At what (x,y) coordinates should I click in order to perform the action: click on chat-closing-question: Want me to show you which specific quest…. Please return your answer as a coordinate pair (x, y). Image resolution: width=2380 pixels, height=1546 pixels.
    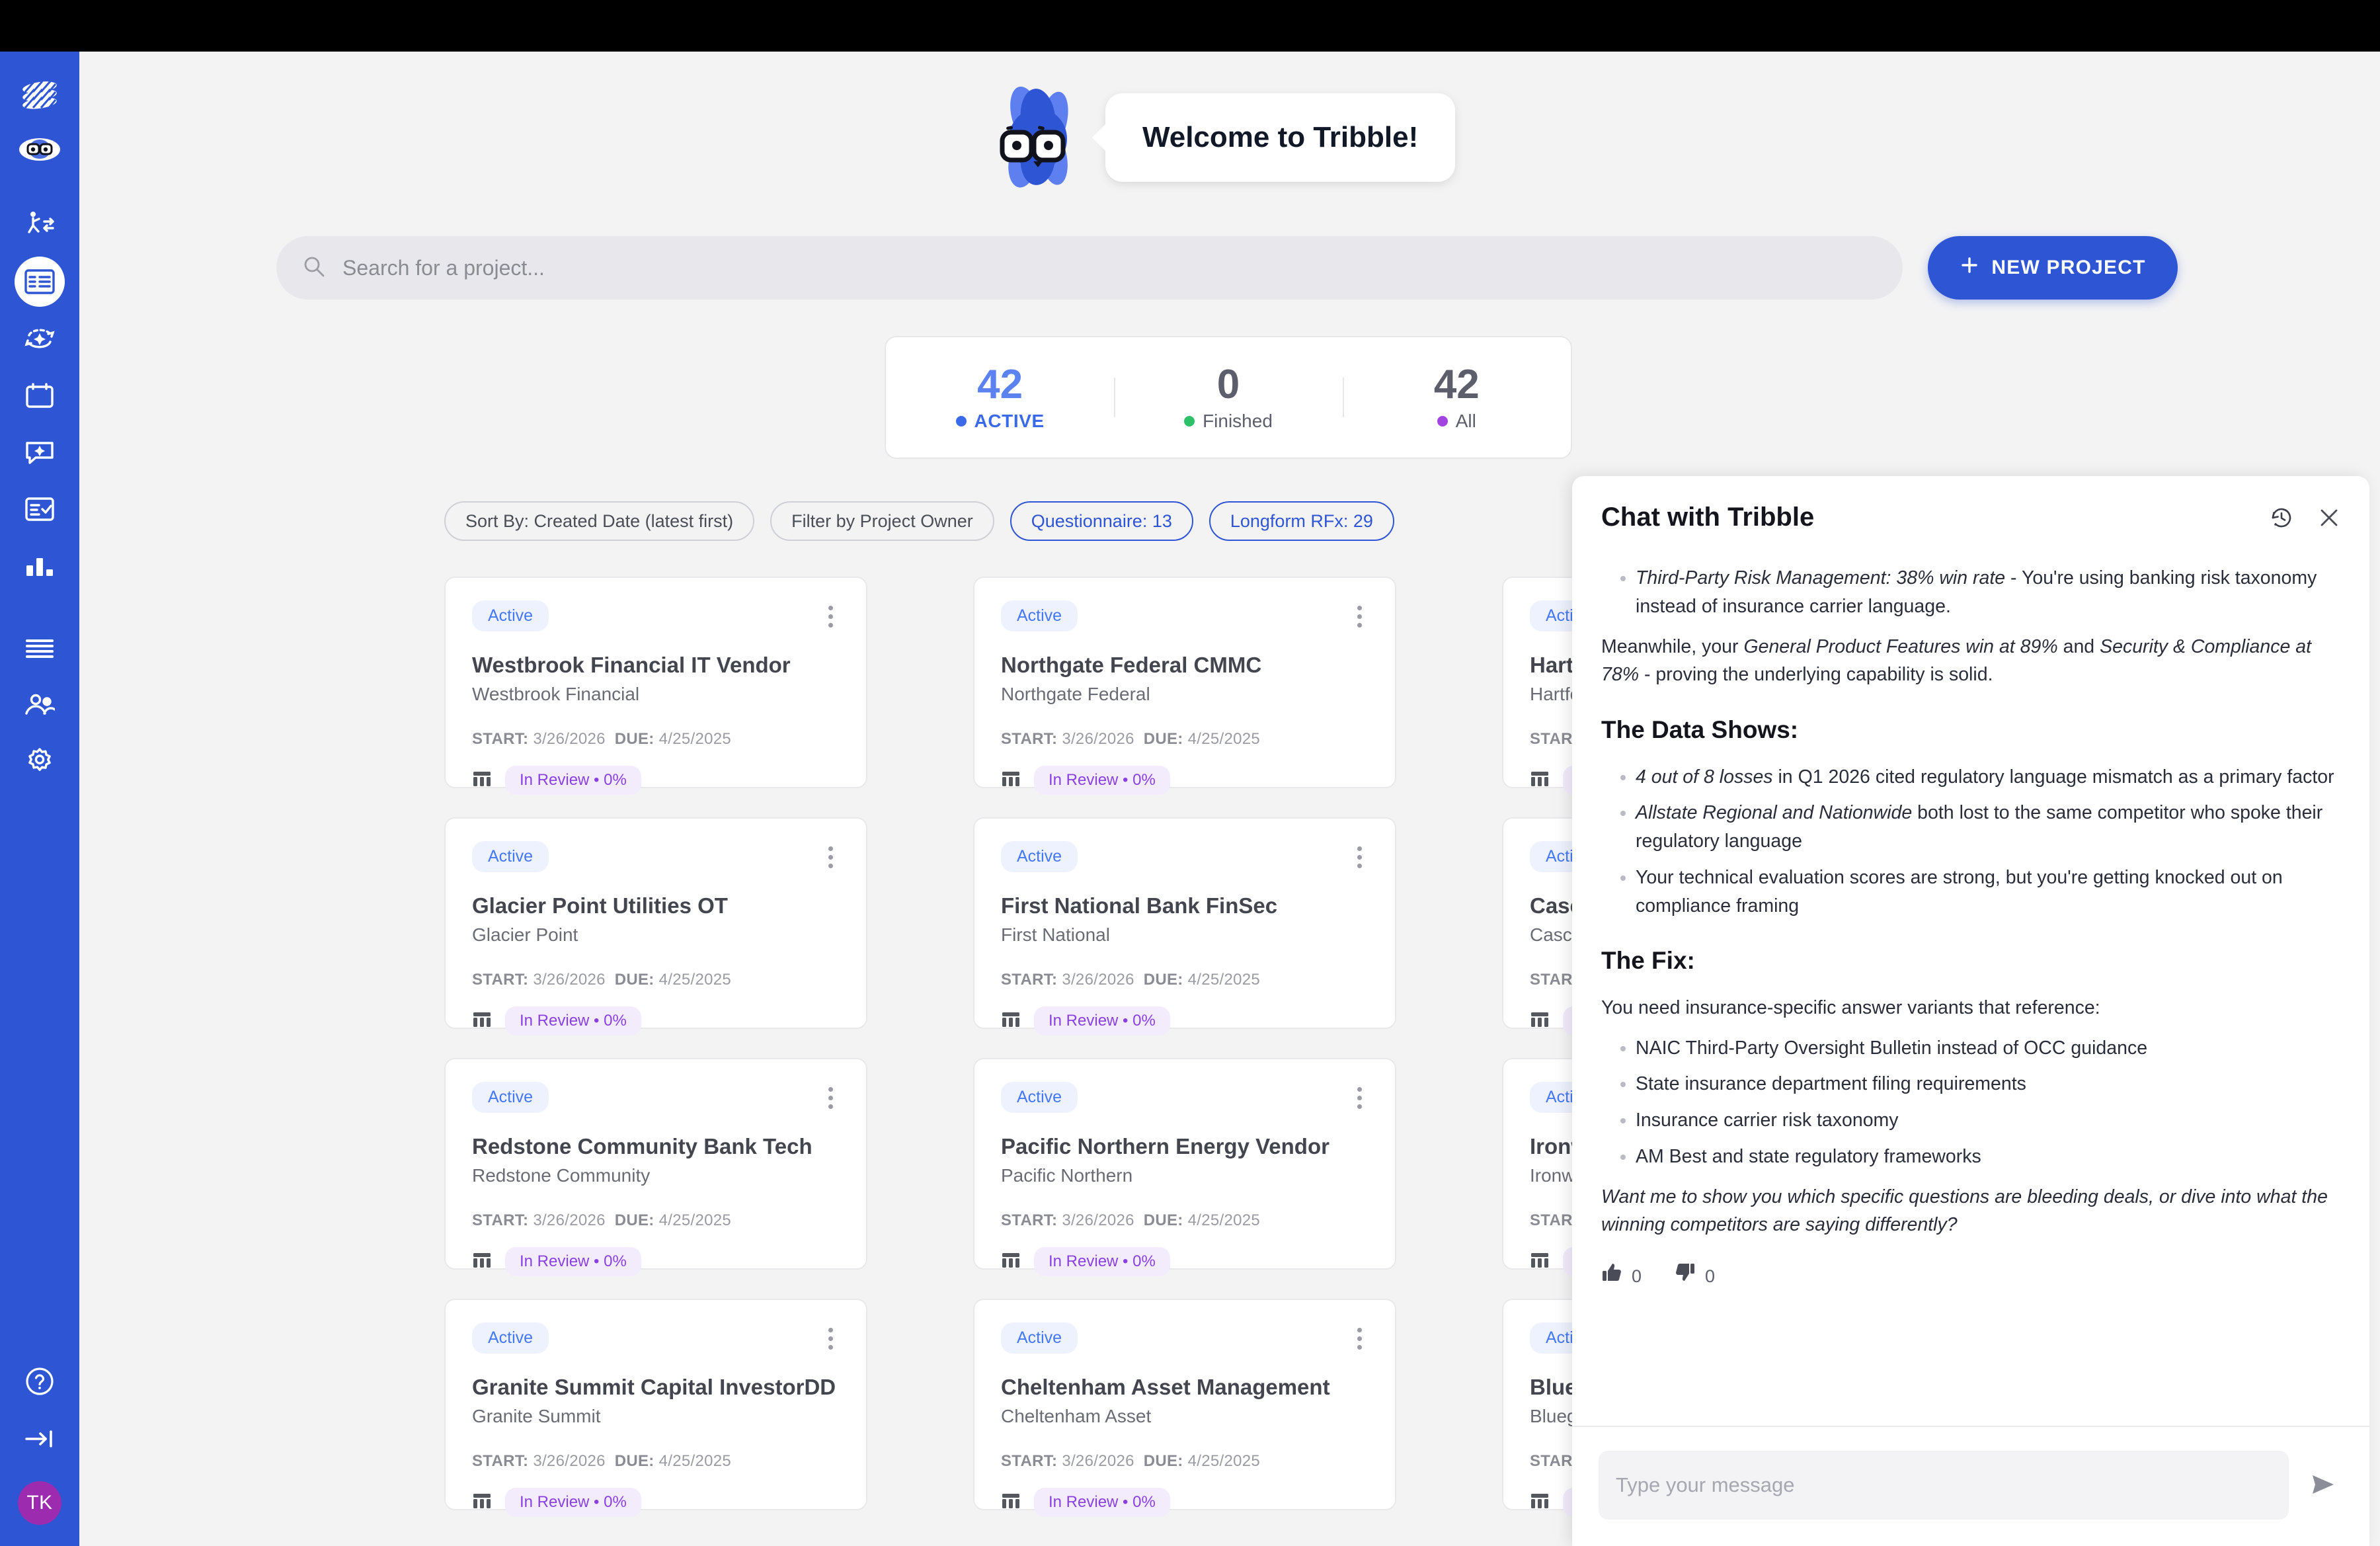
    Looking at the image, I should click on (1970, 1211).